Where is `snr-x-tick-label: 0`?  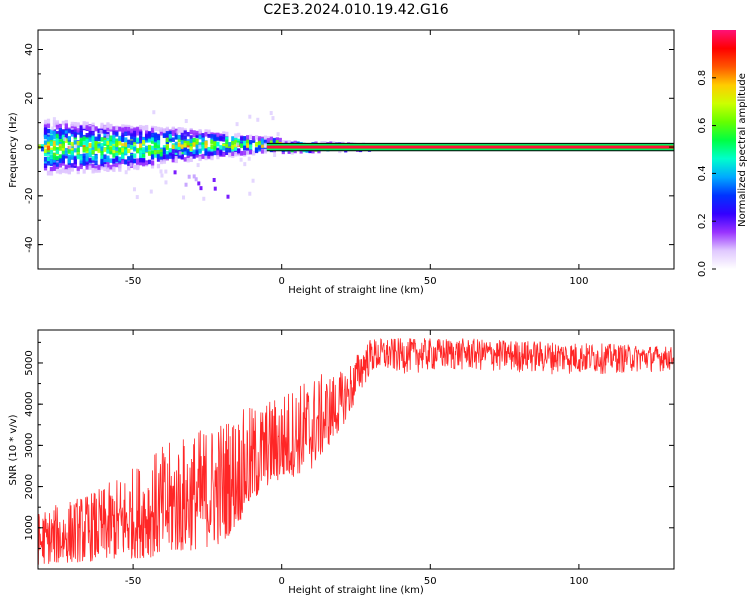
snr-x-tick-label: 0 is located at coordinates (282, 581).